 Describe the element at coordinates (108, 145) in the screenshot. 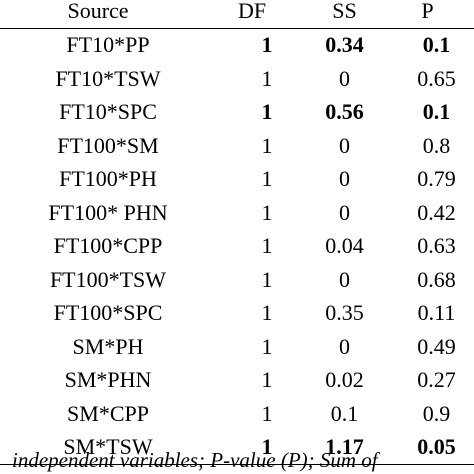

I see `cell-source: FT100*SM` at that location.